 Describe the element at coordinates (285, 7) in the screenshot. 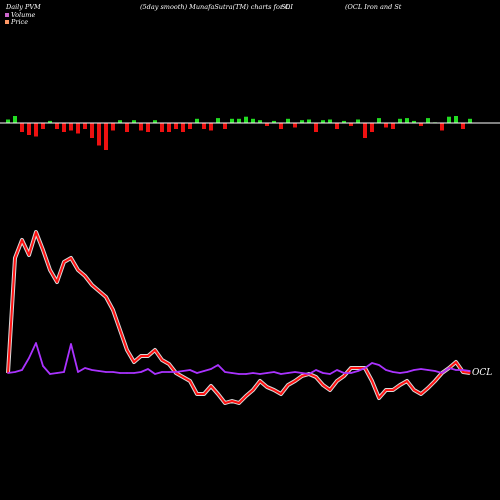

I see `header-center-right: SL` at that location.